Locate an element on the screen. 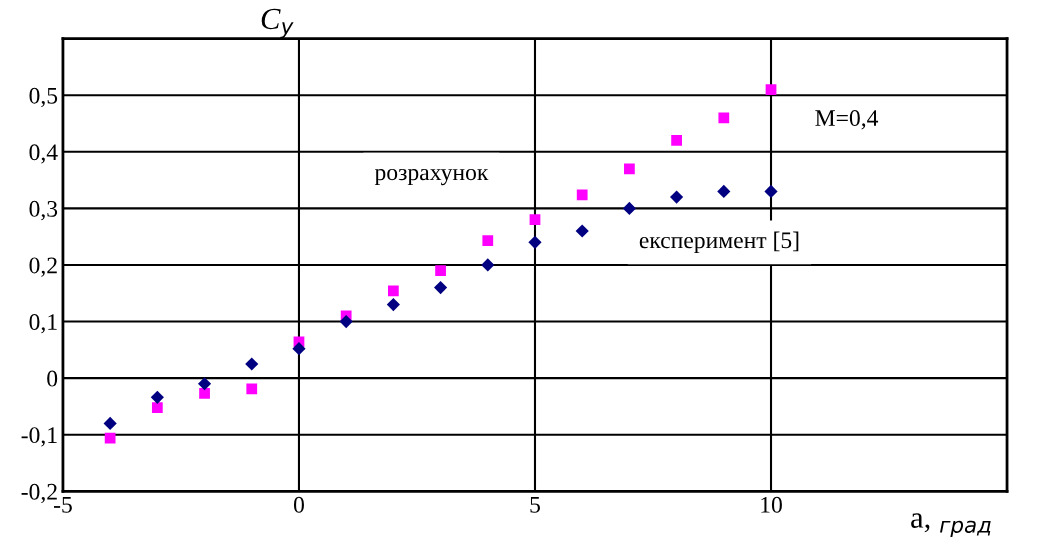 This screenshot has width=1049, height=552. y-tick-label: 0,1 is located at coordinates (43, 324).